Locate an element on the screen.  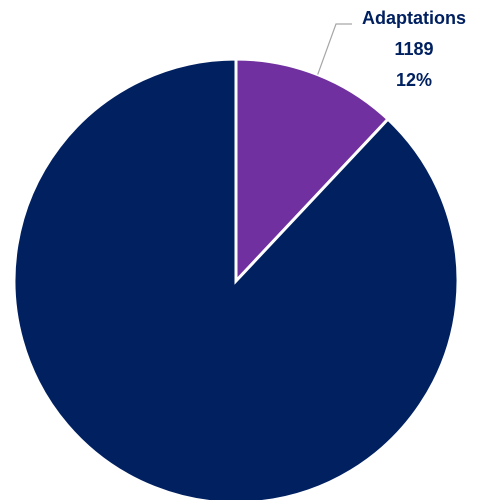
pie-data-labels: Adaptations 1189 12% is located at coordinates (414, 49).